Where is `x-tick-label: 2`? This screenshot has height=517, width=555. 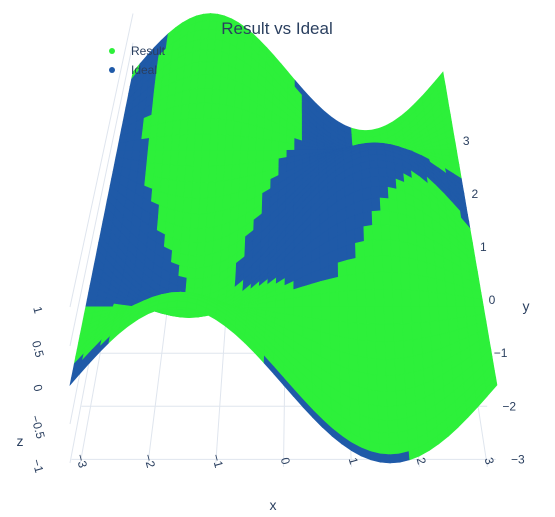 x-tick-label: 2 is located at coordinates (421, 461).